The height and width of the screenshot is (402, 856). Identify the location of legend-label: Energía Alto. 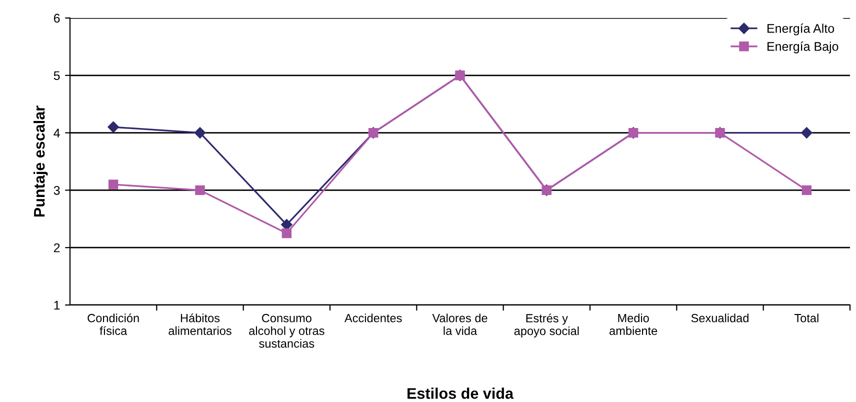
(801, 30).